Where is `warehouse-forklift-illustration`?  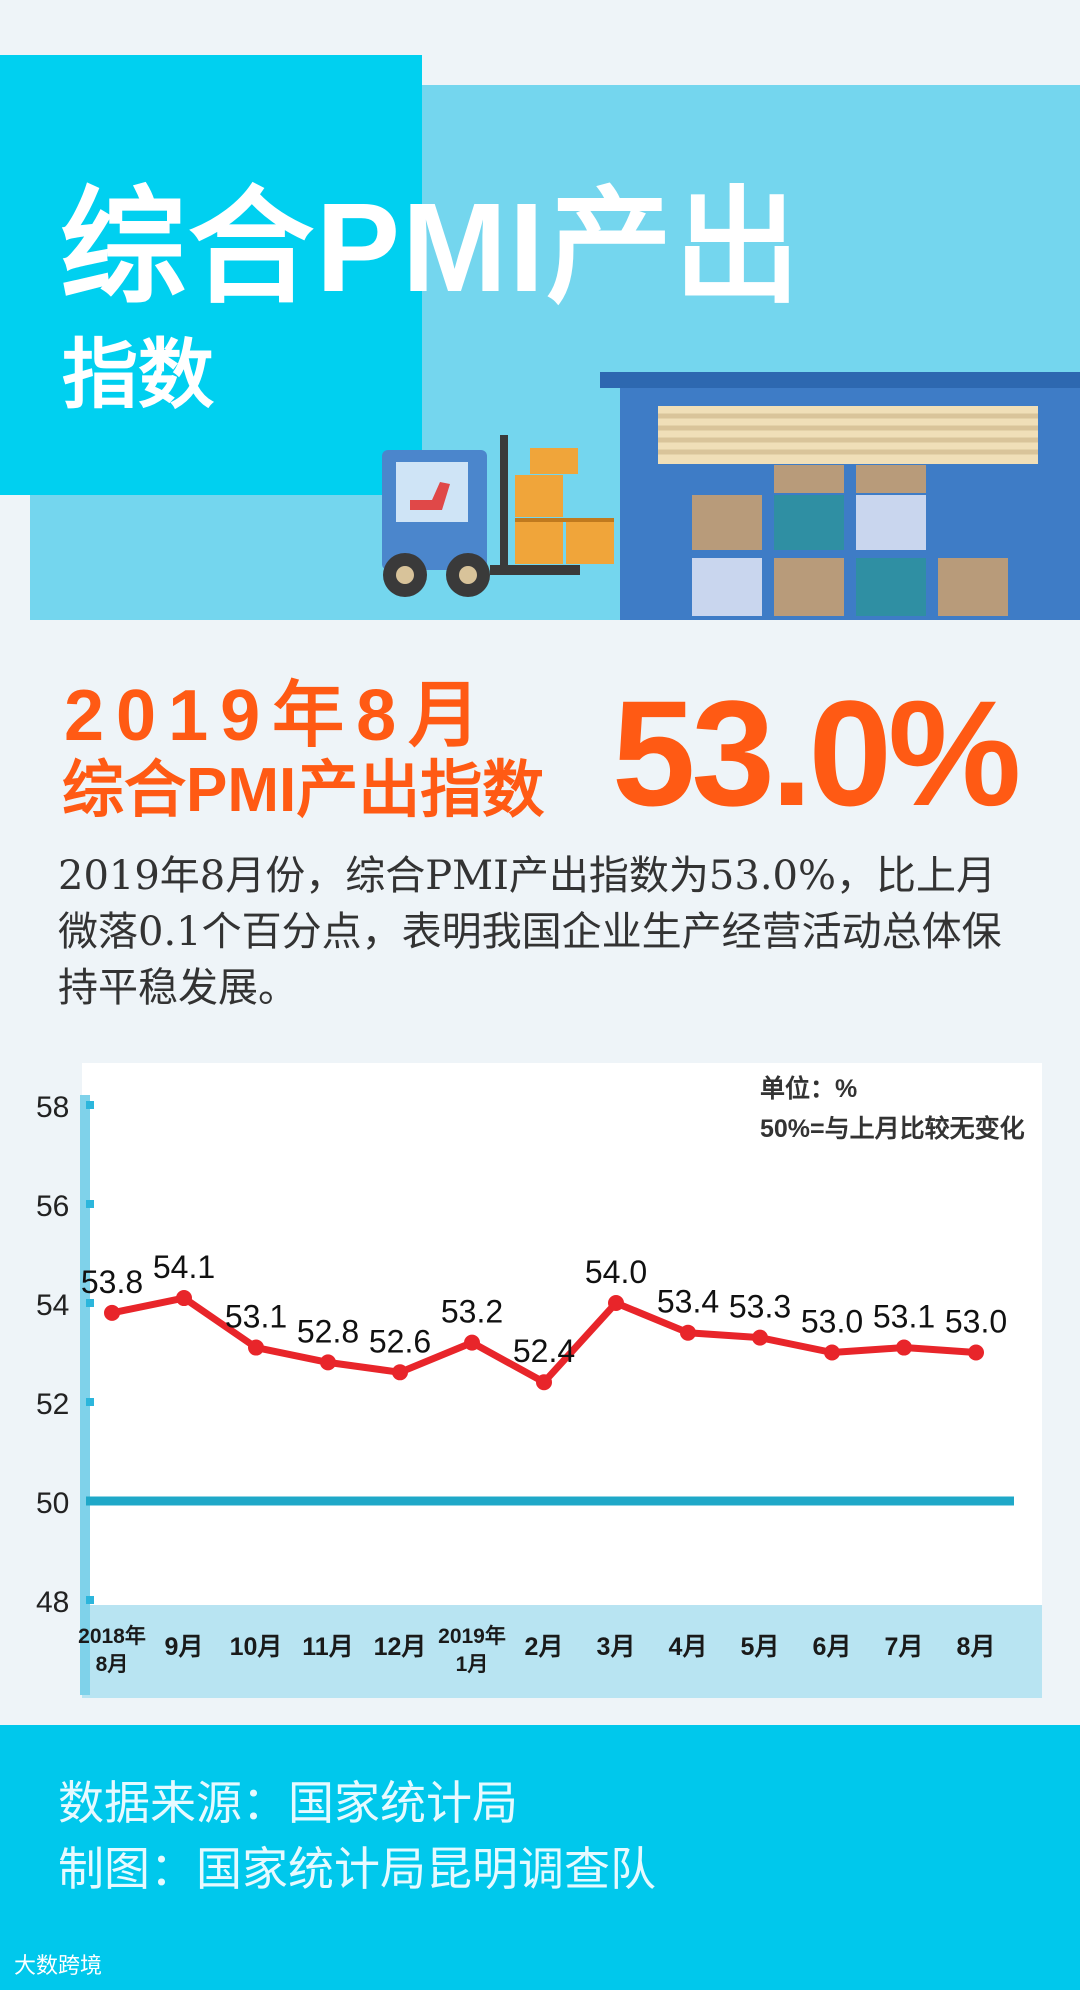
warehouse-forklift-illustration is located at coordinates (731, 496).